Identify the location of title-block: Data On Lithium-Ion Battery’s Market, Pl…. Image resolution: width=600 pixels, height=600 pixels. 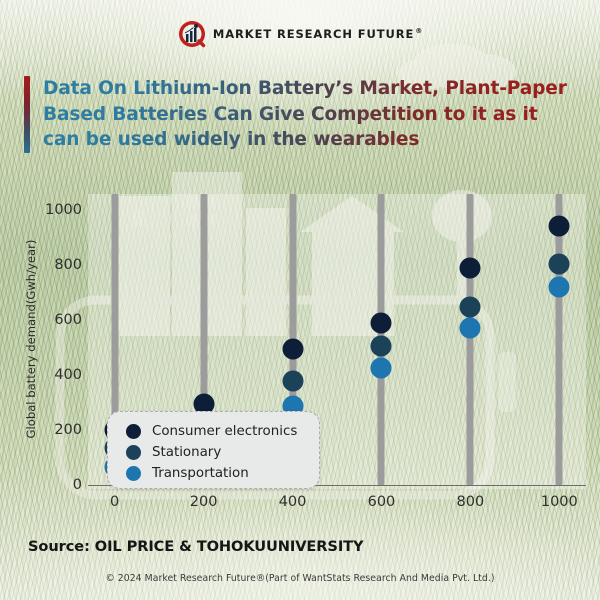
(302, 114).